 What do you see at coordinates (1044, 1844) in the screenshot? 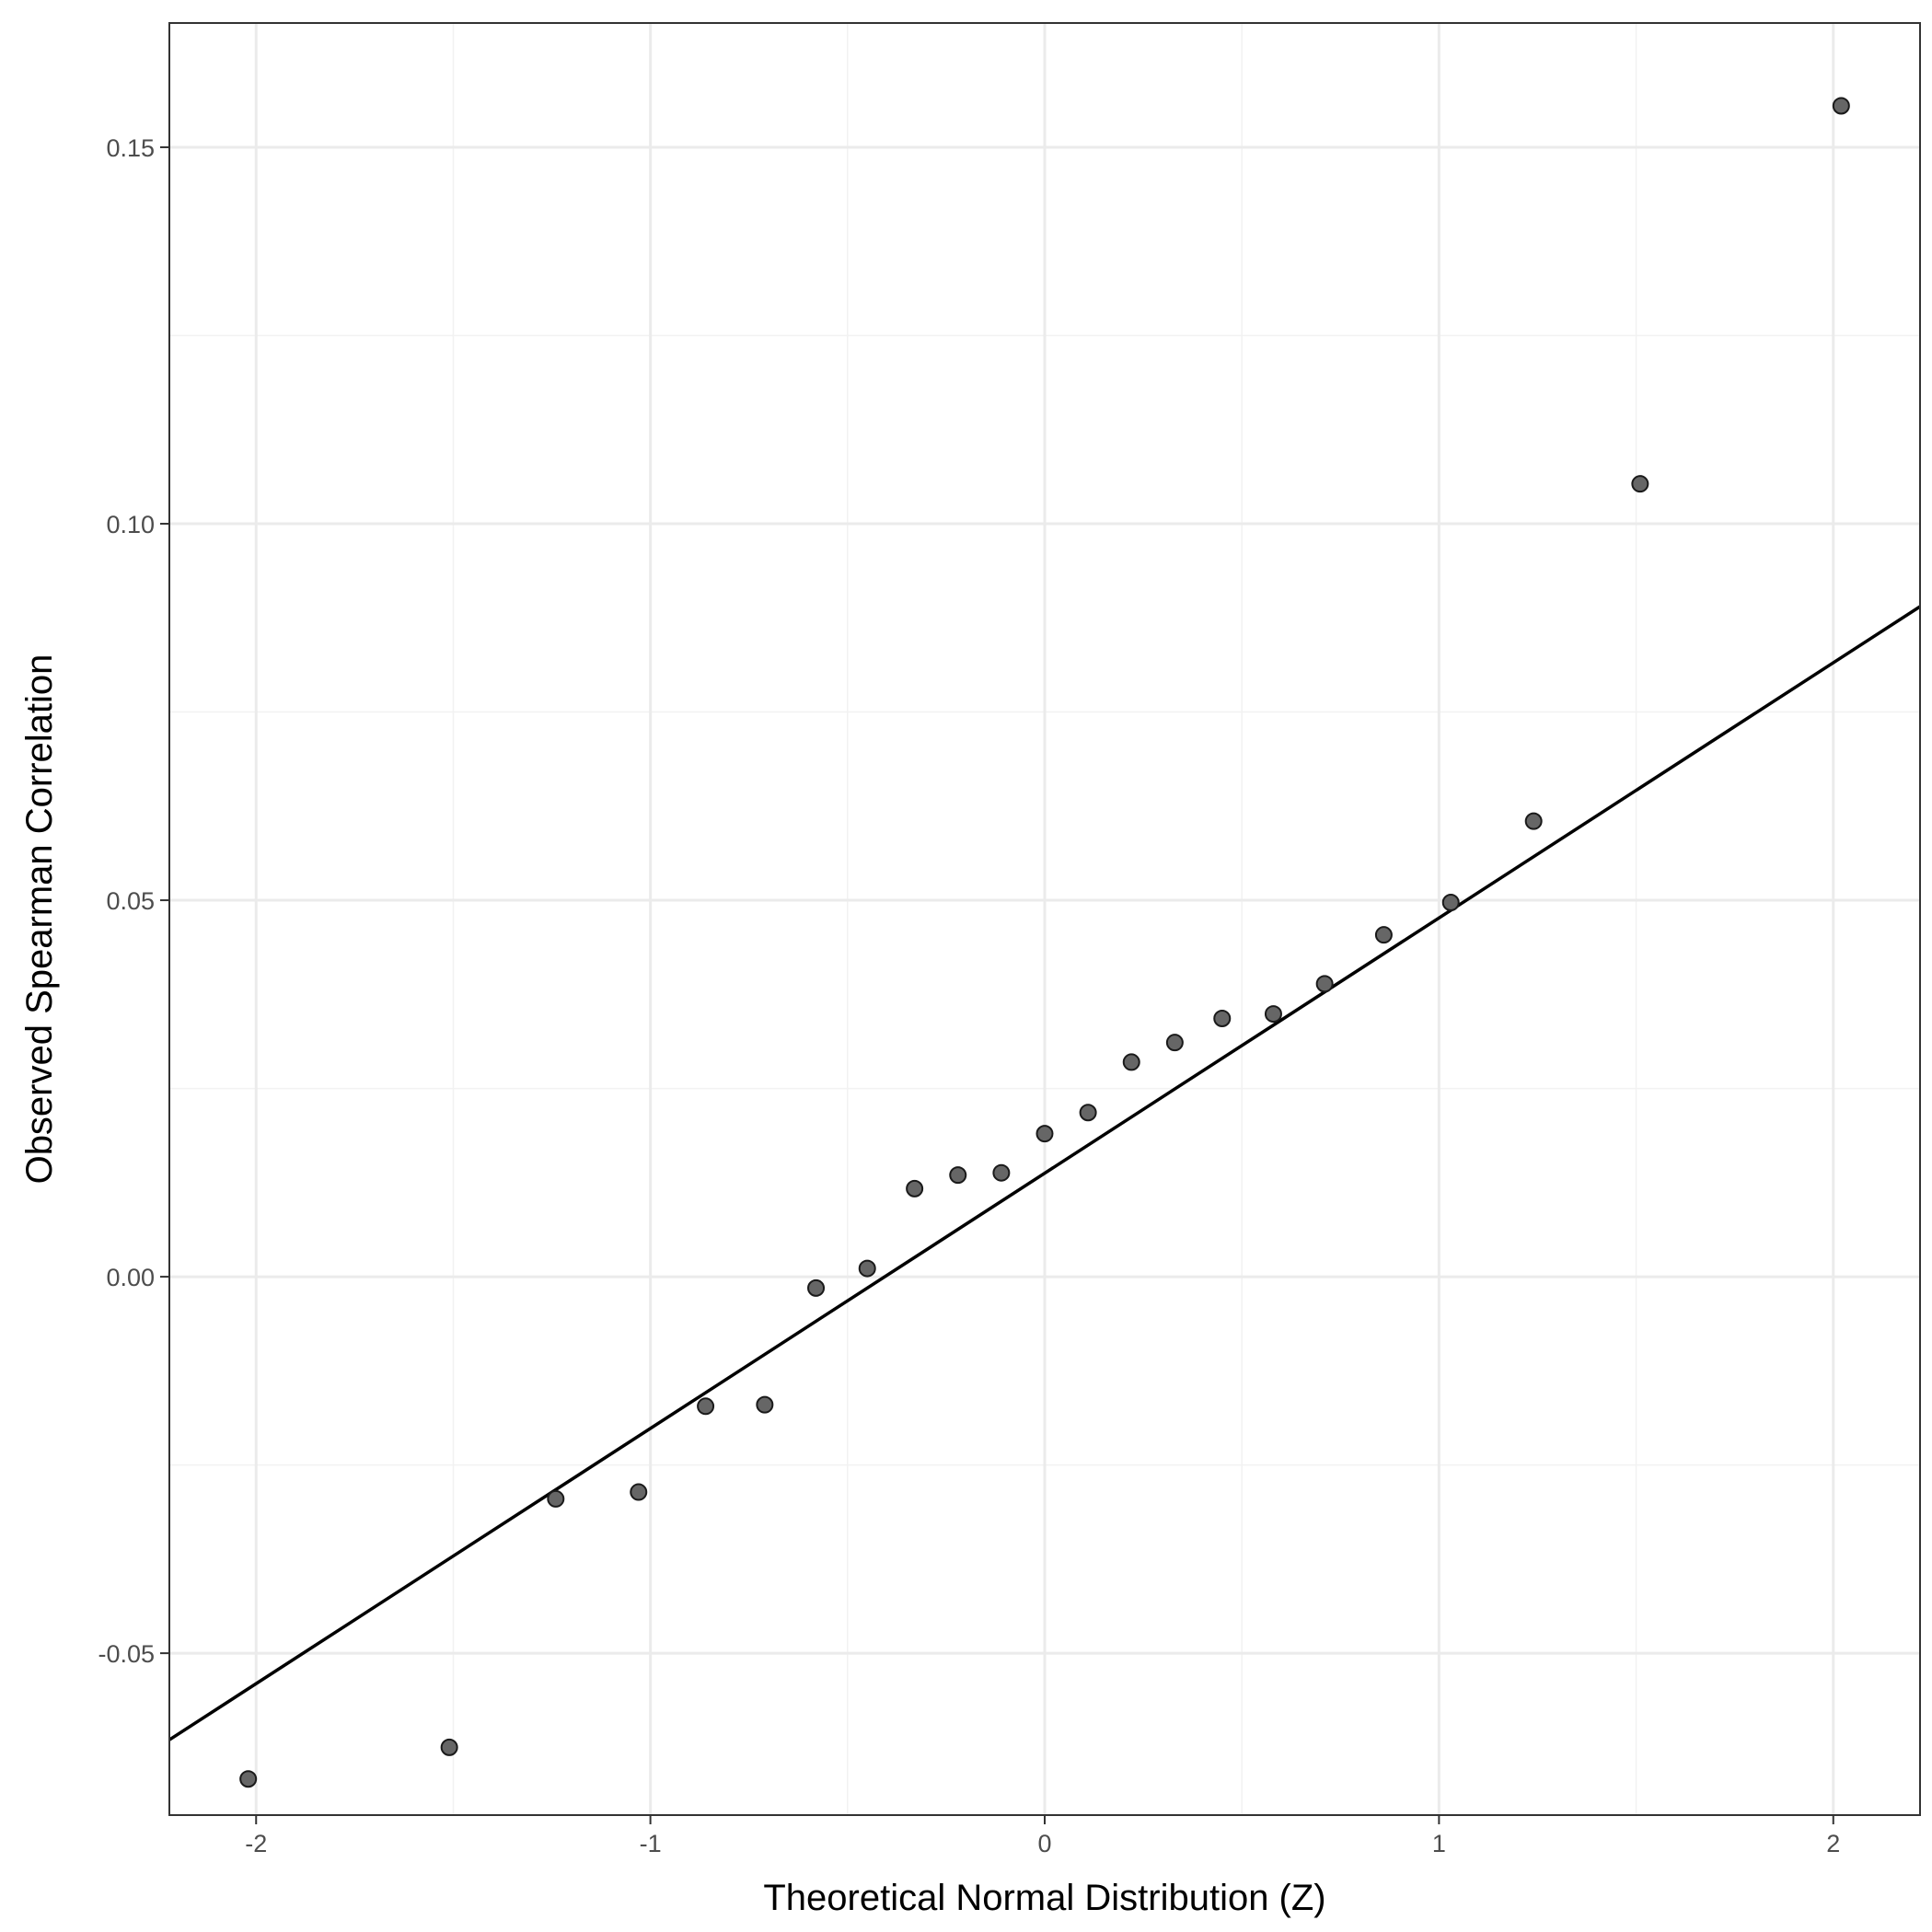
I see `x-tick-label: 0` at bounding box center [1044, 1844].